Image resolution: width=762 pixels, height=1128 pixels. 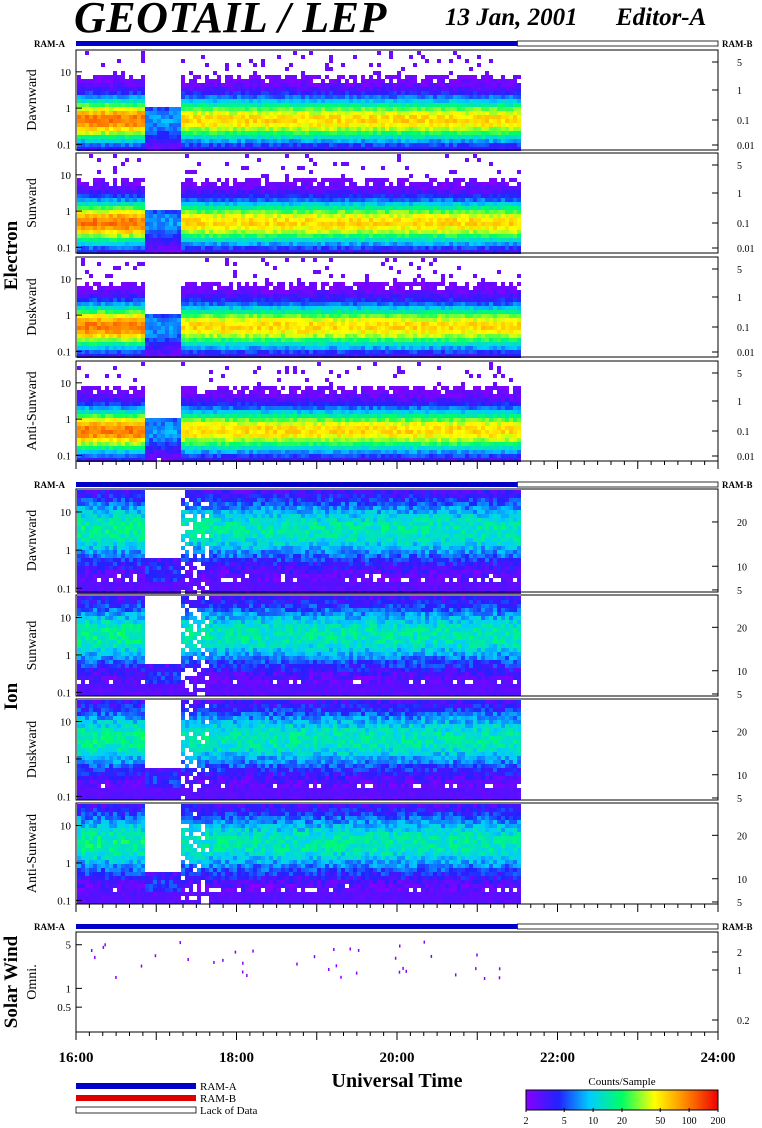 I want to click on x-tick-label: 16:00, so click(x=76, y=1058).